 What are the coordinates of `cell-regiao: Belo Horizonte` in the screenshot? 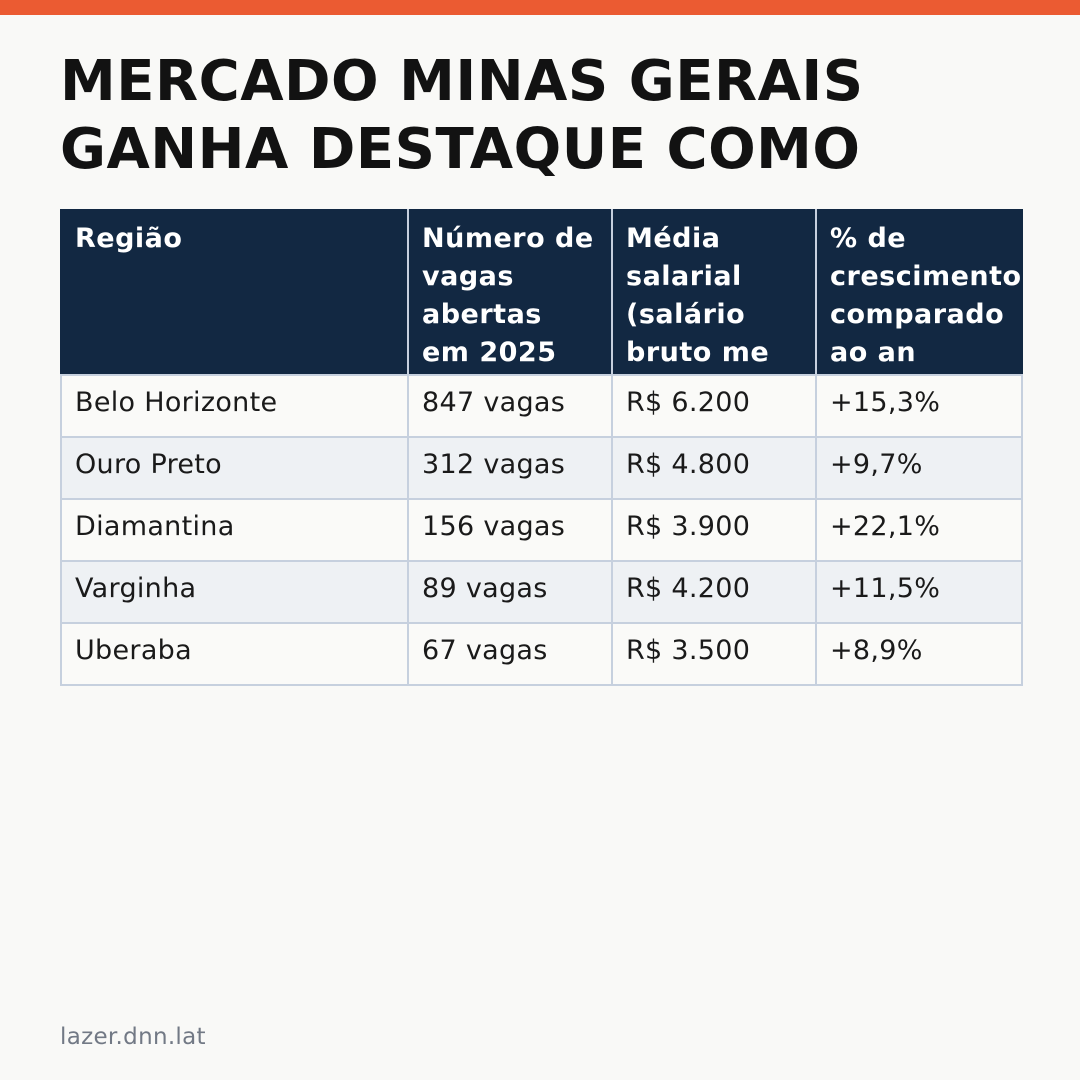 It's located at (234, 406).